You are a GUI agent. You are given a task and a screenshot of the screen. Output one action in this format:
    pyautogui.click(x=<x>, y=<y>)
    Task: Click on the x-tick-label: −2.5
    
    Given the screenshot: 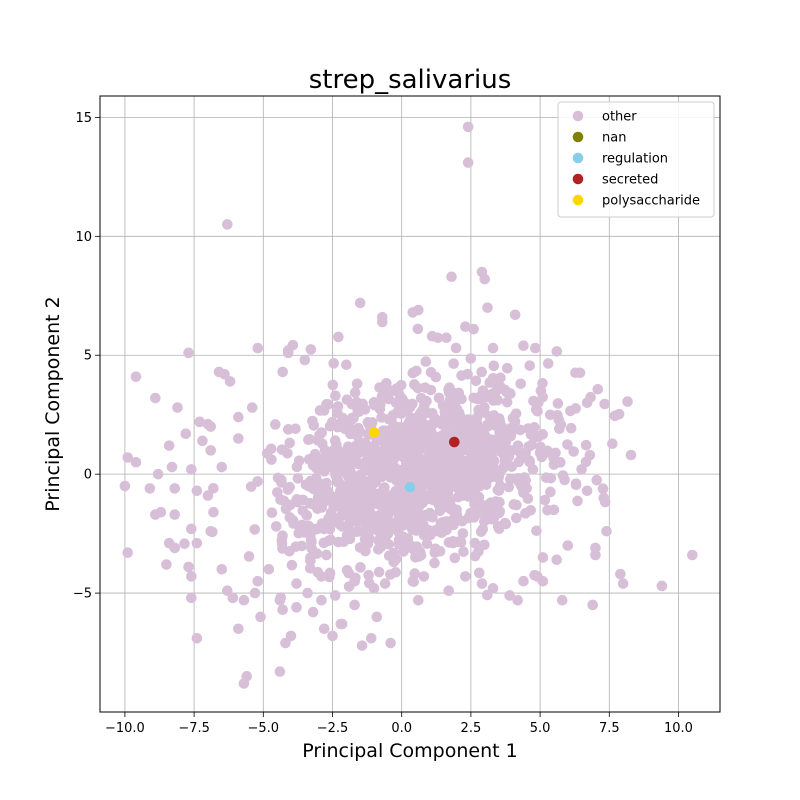 What is the action you would take?
    pyautogui.click(x=333, y=728)
    